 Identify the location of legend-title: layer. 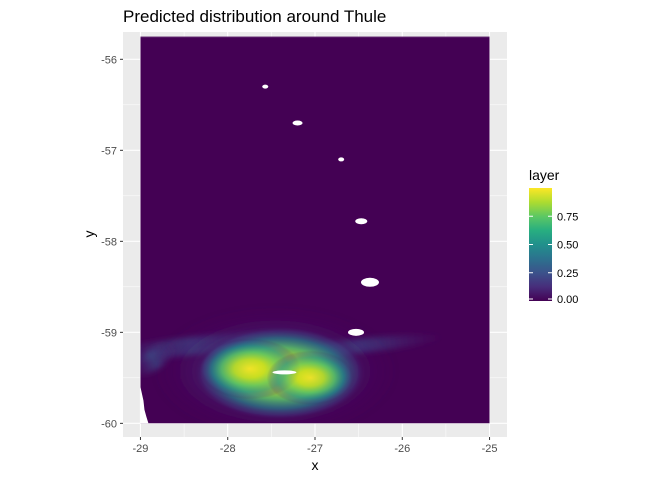
(544, 175).